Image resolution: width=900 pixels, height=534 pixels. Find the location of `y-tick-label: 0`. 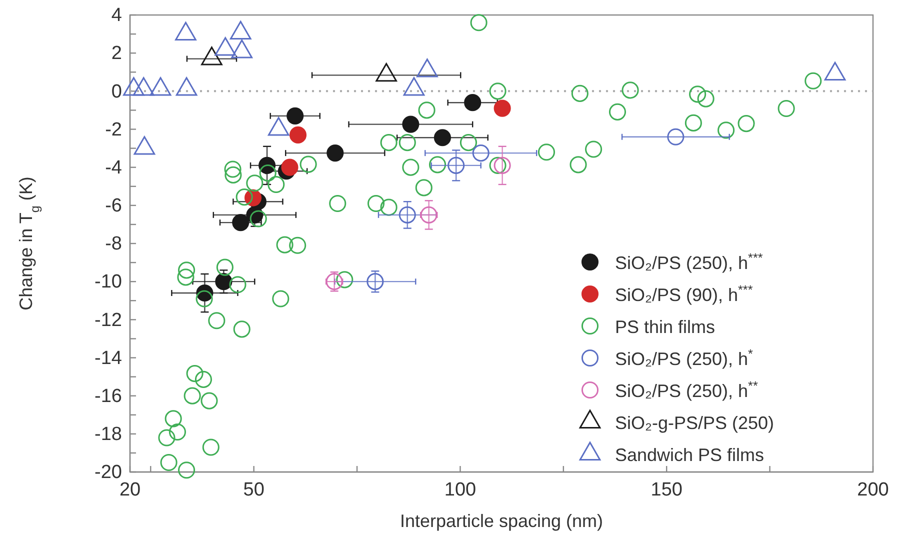

y-tick-label: 0 is located at coordinates (116, 91).